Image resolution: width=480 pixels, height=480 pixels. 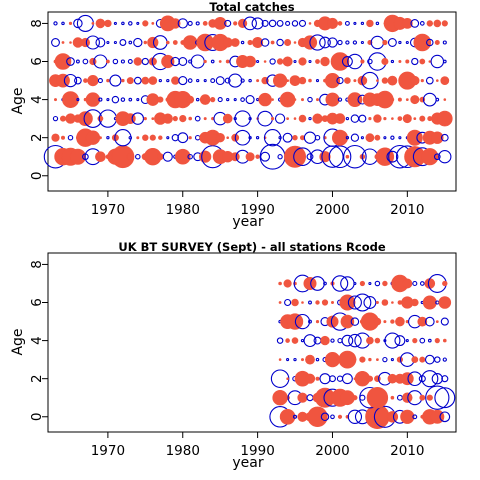 I want to click on chart-title: Total catches, so click(x=251, y=7).